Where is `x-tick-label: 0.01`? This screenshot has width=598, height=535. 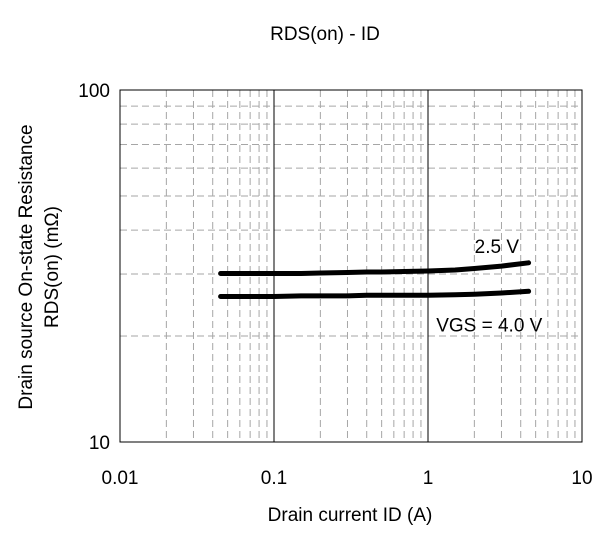
x-tick-label: 0.01 is located at coordinates (120, 478).